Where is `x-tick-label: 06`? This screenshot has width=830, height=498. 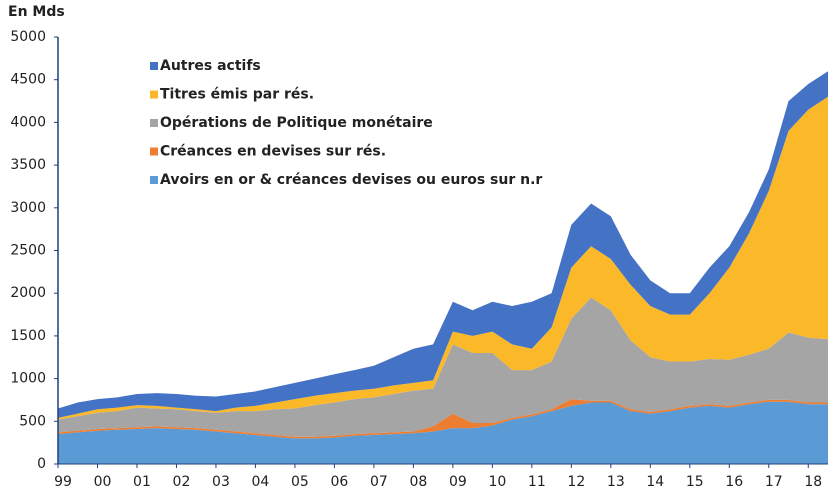 x-tick-label: 06 is located at coordinates (339, 482).